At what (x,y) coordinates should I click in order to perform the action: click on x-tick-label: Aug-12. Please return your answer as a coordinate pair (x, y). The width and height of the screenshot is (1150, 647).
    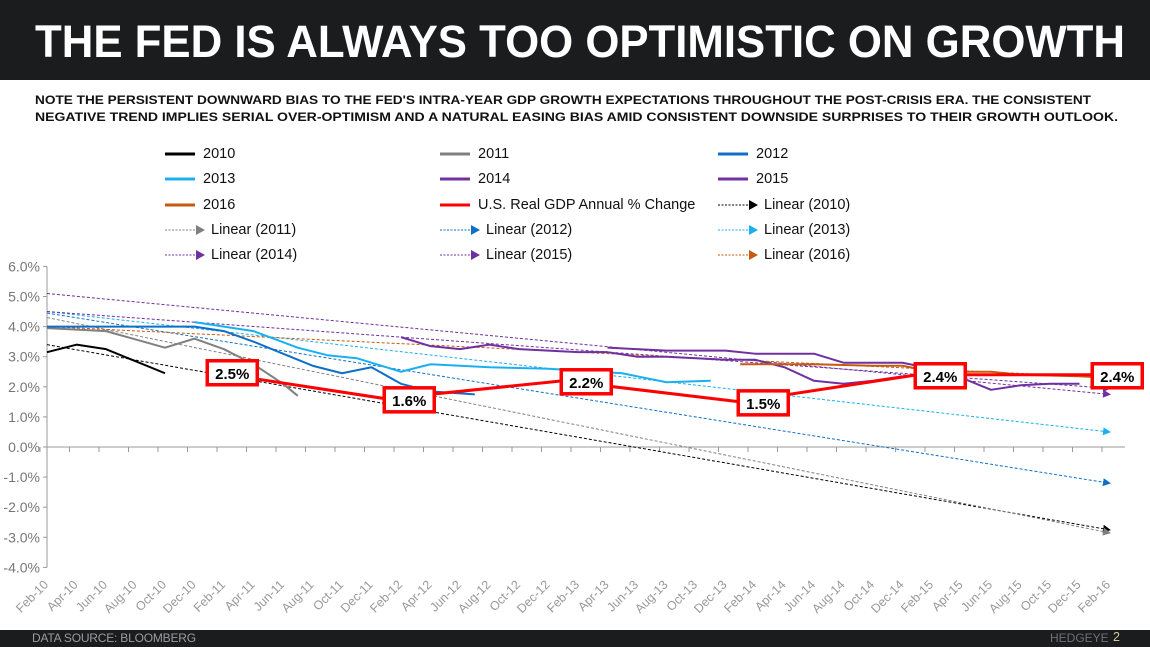
    Looking at the image, I should click on (474, 597).